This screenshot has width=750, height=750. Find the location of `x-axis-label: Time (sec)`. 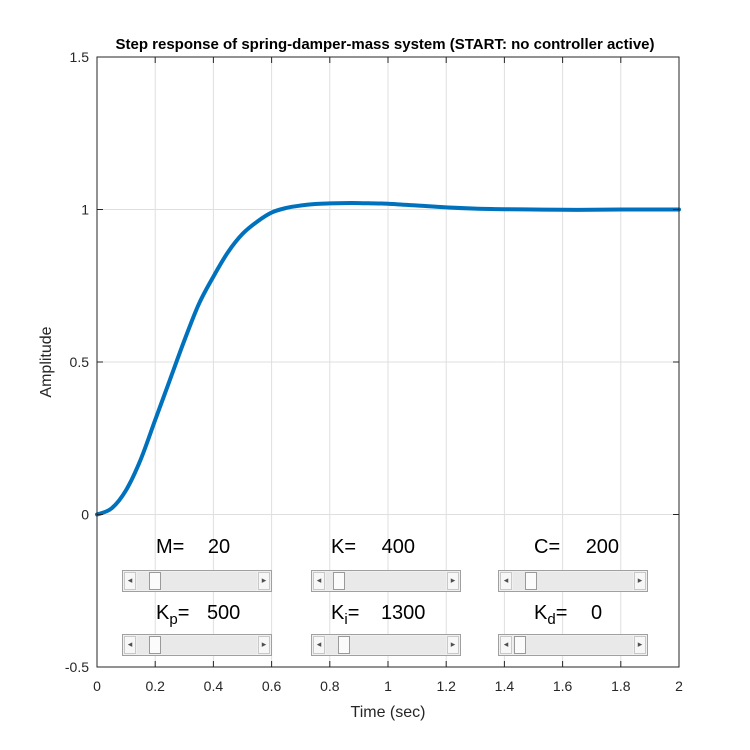

x-axis-label: Time (sec) is located at coordinates (388, 712).